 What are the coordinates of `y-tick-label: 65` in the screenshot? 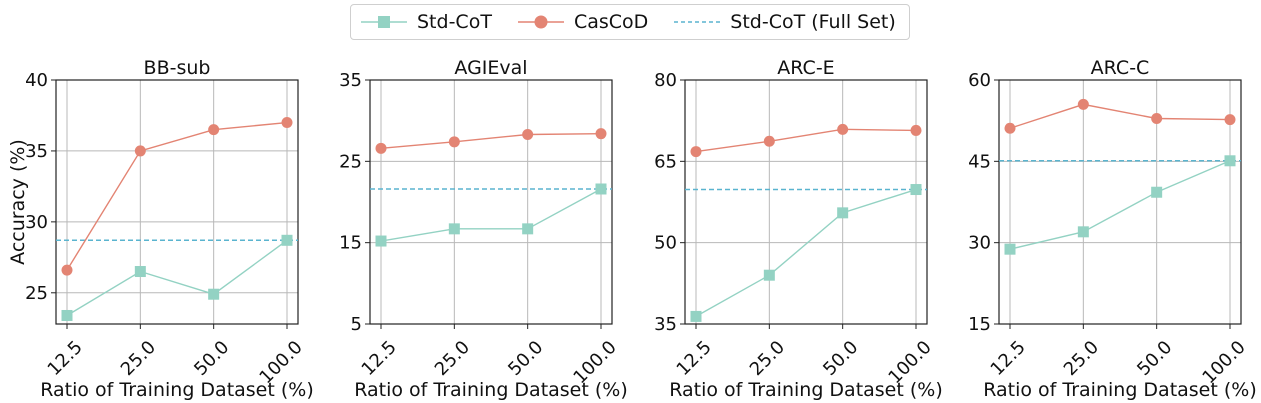 It's located at (665, 161).